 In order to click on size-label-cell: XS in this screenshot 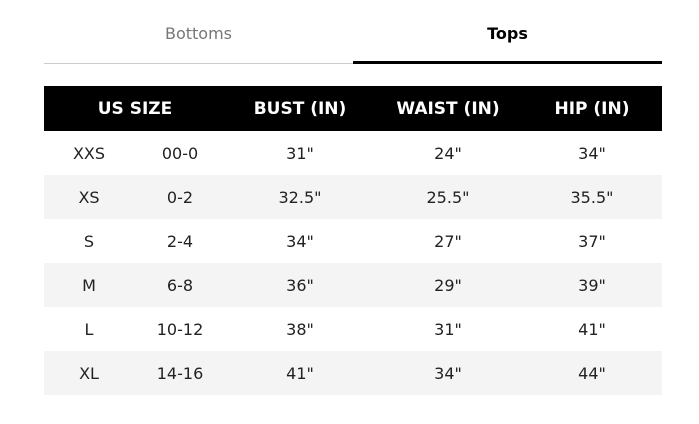, I will do `click(89, 197)`.